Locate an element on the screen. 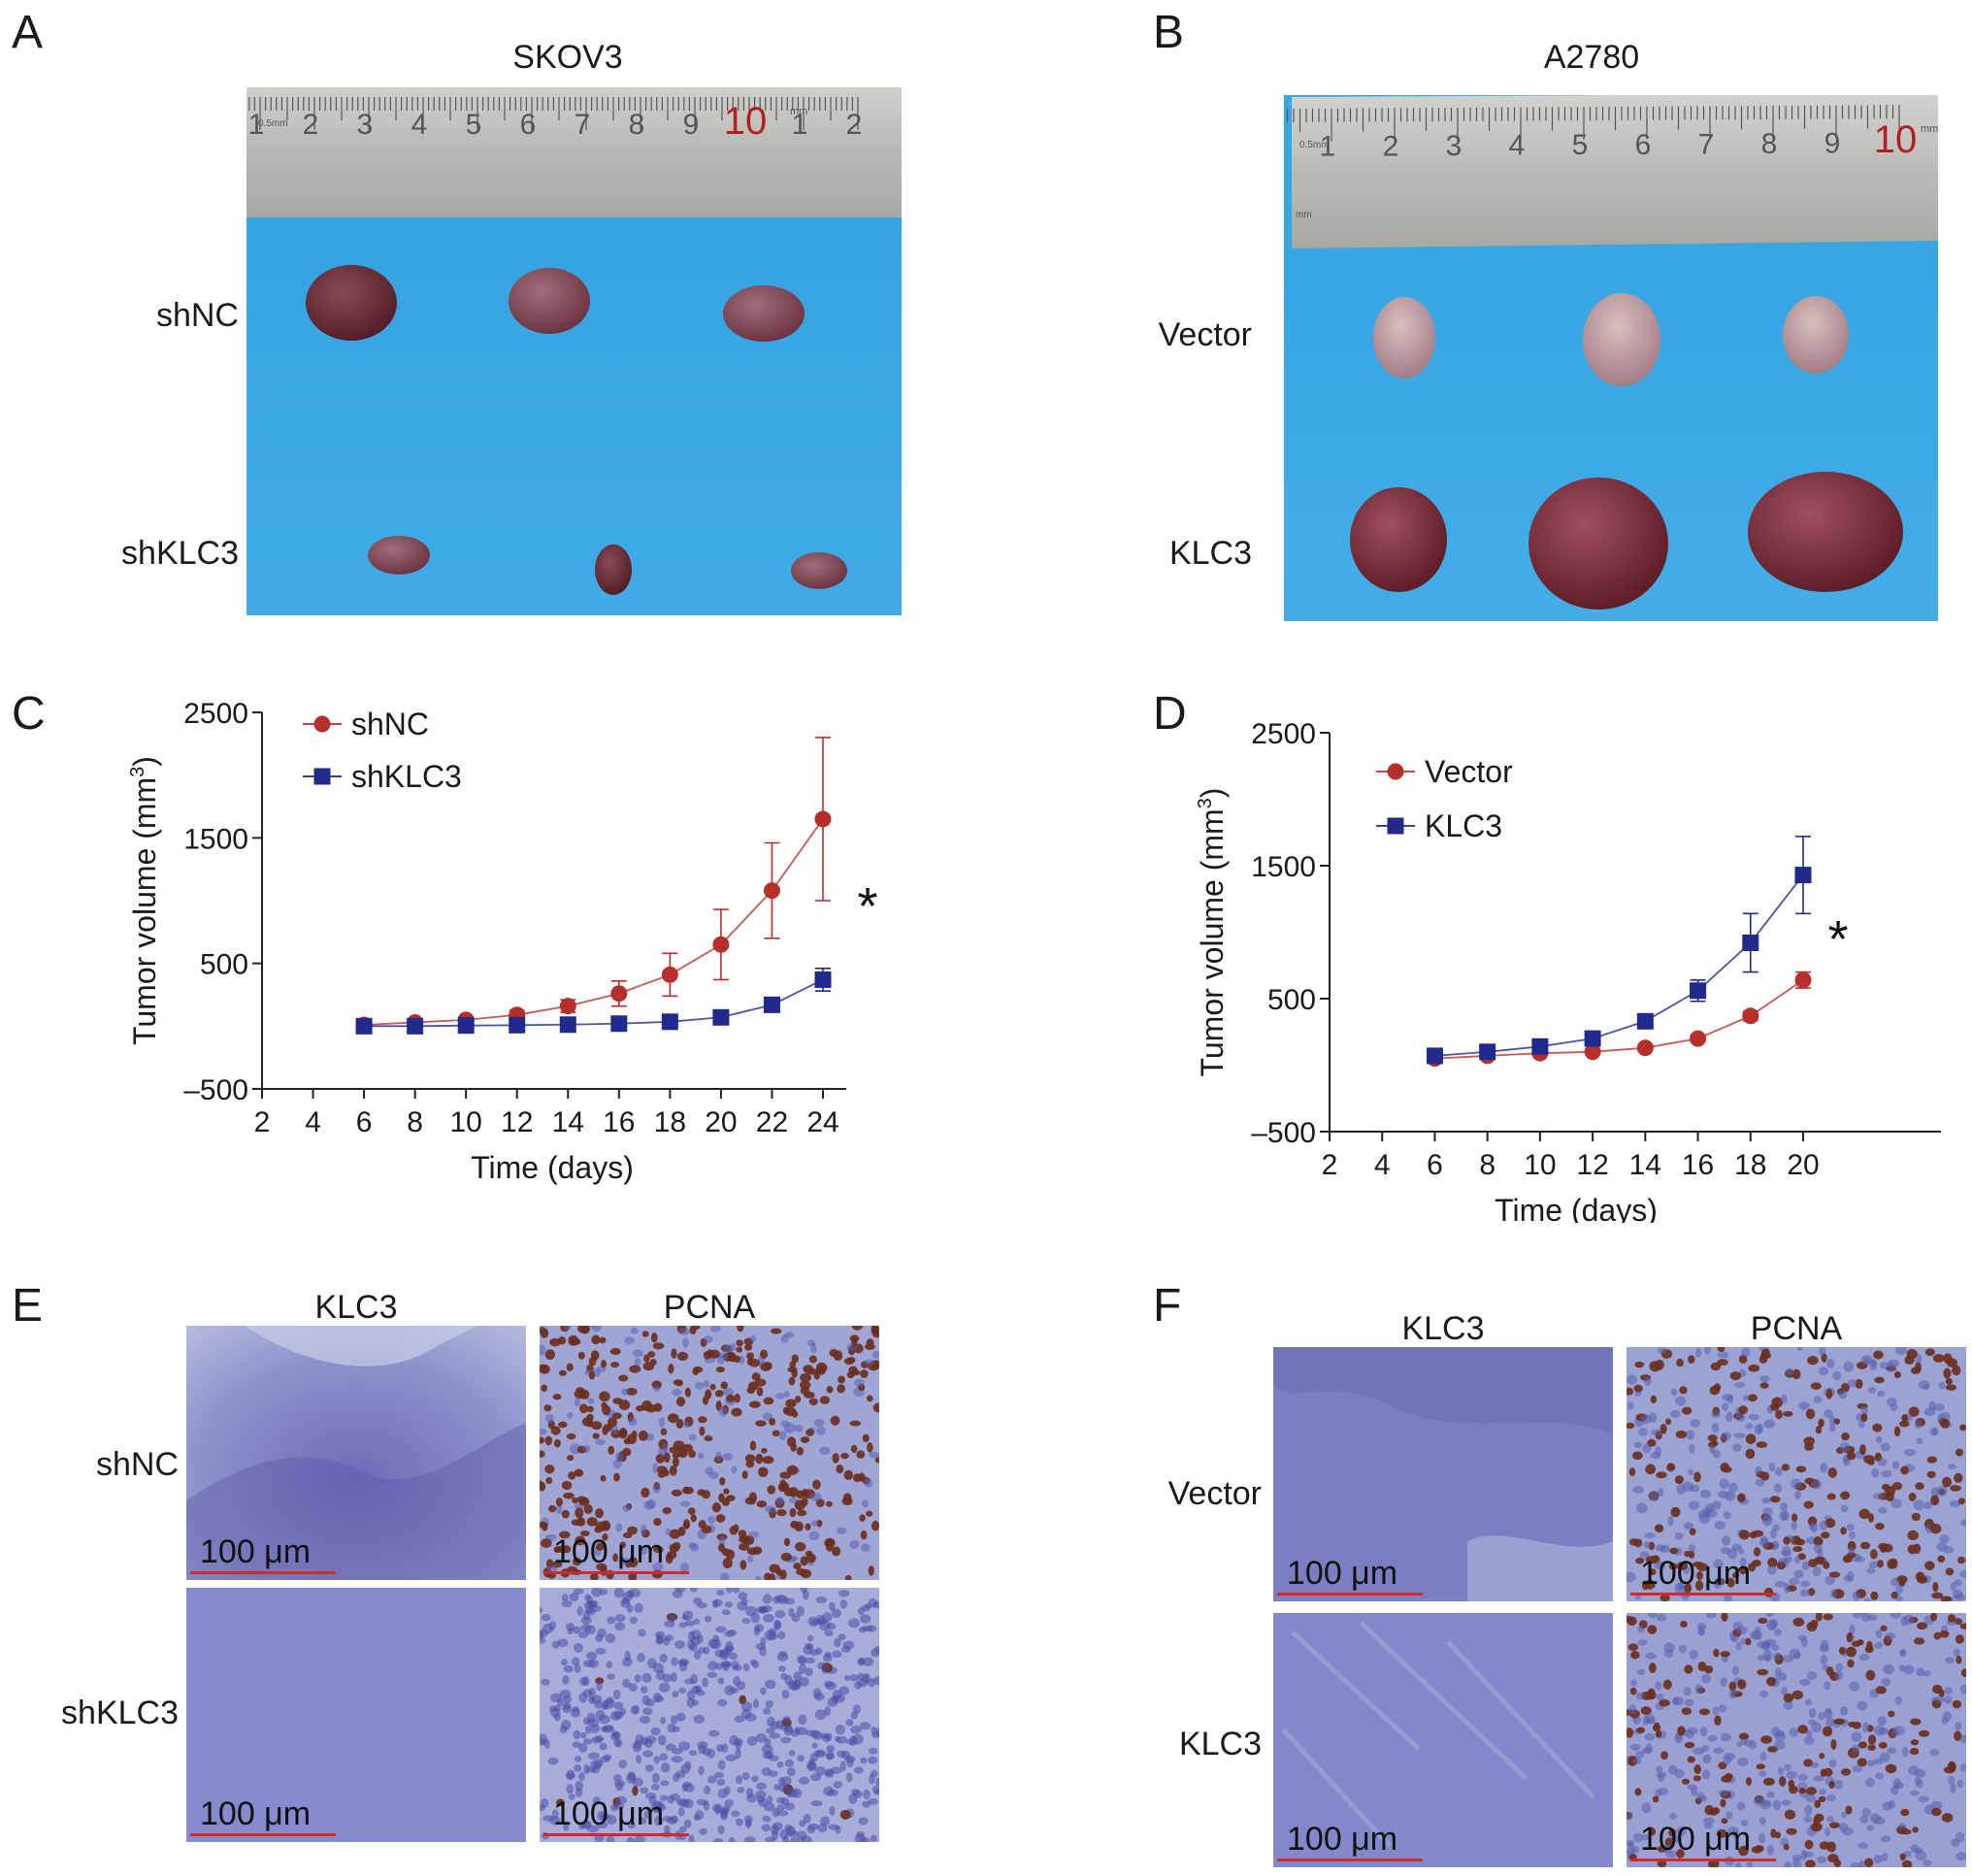 The width and height of the screenshot is (1972, 1876). panel-label-f: F is located at coordinates (1167, 1306).